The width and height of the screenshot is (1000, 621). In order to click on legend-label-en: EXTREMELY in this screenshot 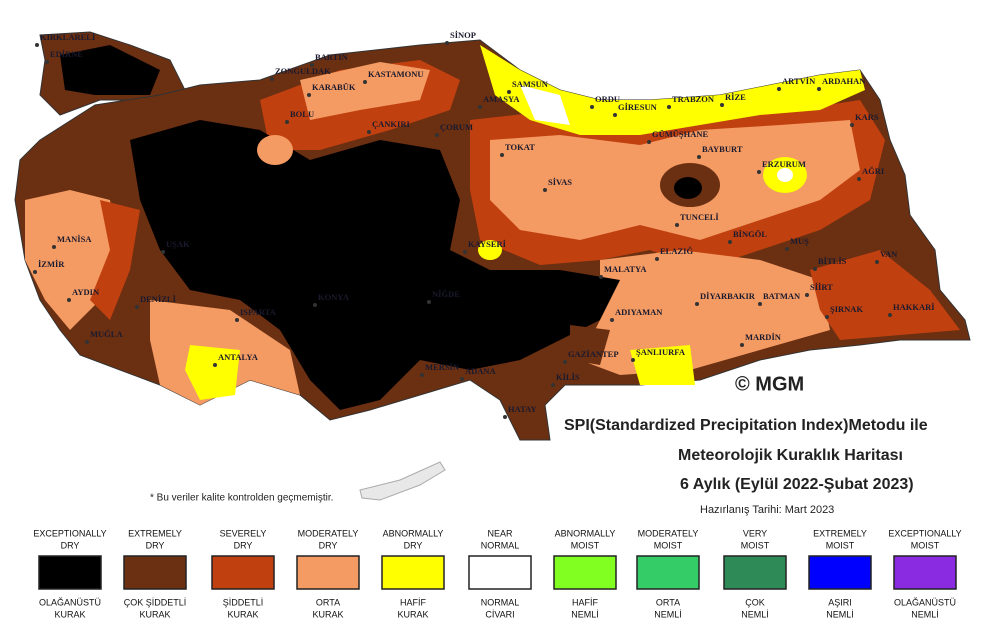, I will do `click(840, 533)`.